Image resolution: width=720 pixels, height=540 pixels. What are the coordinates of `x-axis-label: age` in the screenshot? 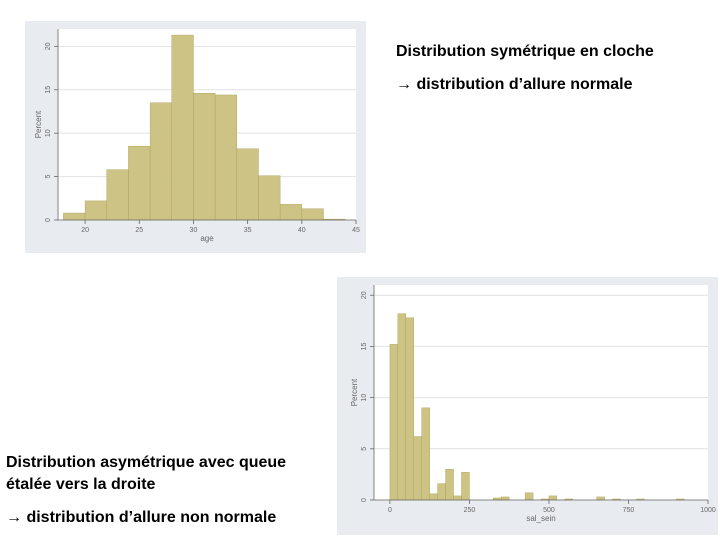 It's located at (207, 238).